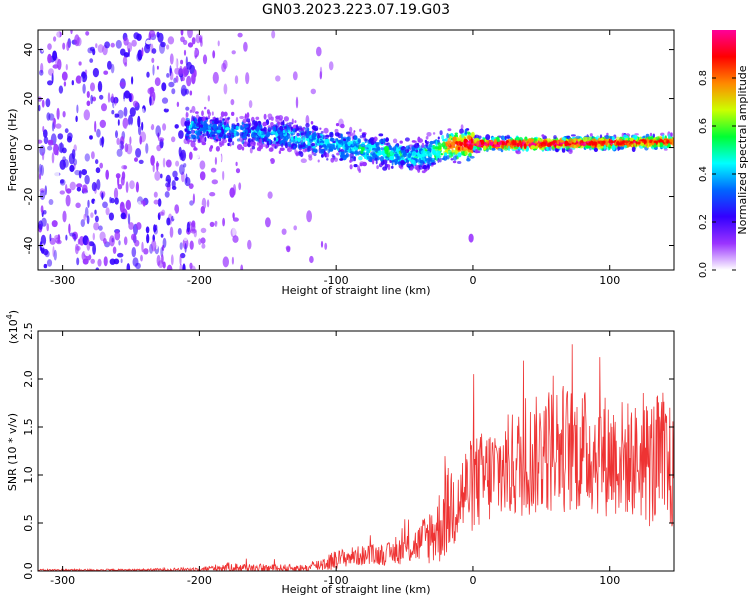  I want to click on heatmap-y-tick-label: -40, so click(28, 246).